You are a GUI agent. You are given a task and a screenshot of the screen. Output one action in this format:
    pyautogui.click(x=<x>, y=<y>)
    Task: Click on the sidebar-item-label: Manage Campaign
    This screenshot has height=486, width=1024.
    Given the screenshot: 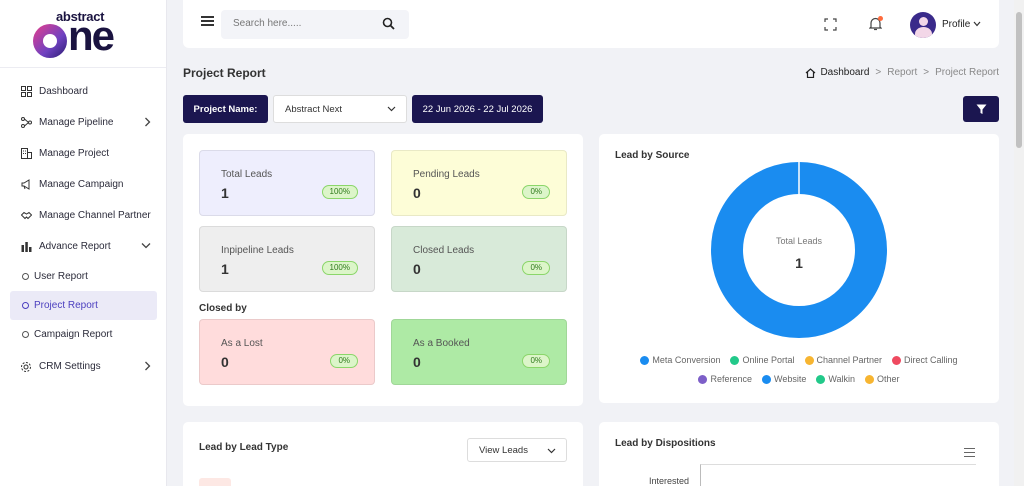 What is the action you would take?
    pyautogui.click(x=81, y=184)
    